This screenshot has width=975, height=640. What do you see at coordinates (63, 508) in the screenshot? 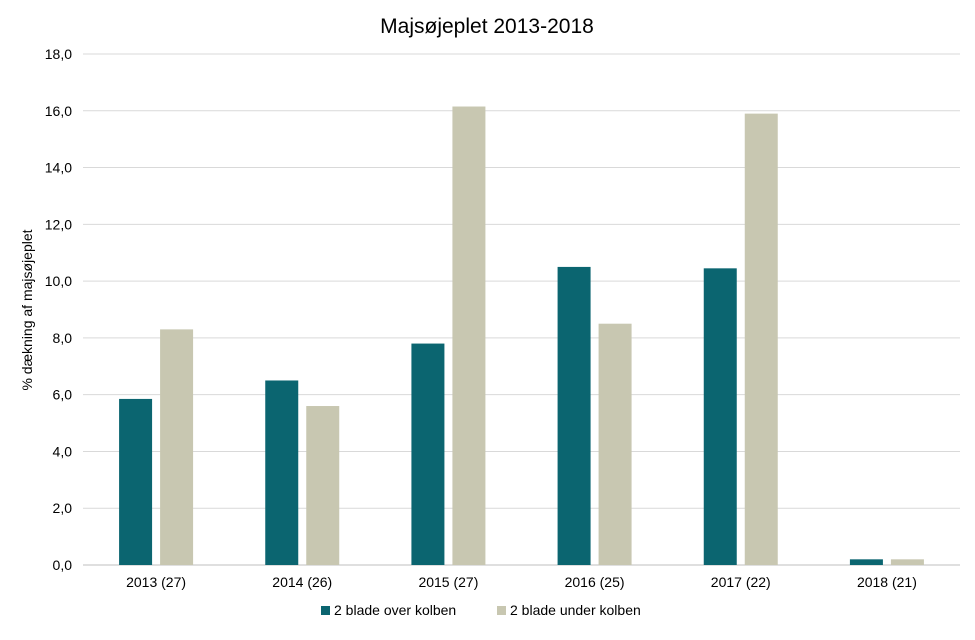
I see `y-tick-label: 2,0` at bounding box center [63, 508].